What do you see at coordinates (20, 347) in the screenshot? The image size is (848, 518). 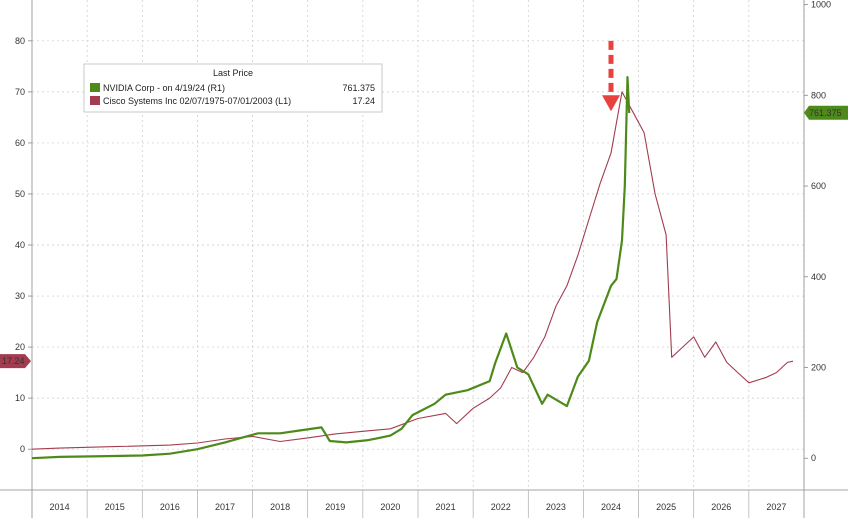 I see `left-tick-label: 20` at bounding box center [20, 347].